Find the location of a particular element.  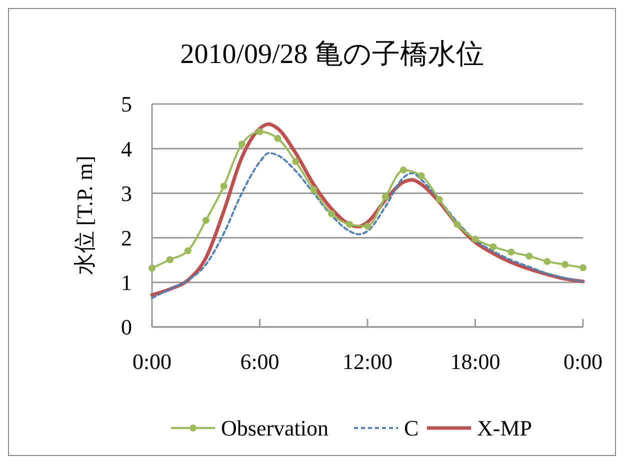

y-tick-label: 4 is located at coordinates (126, 149).